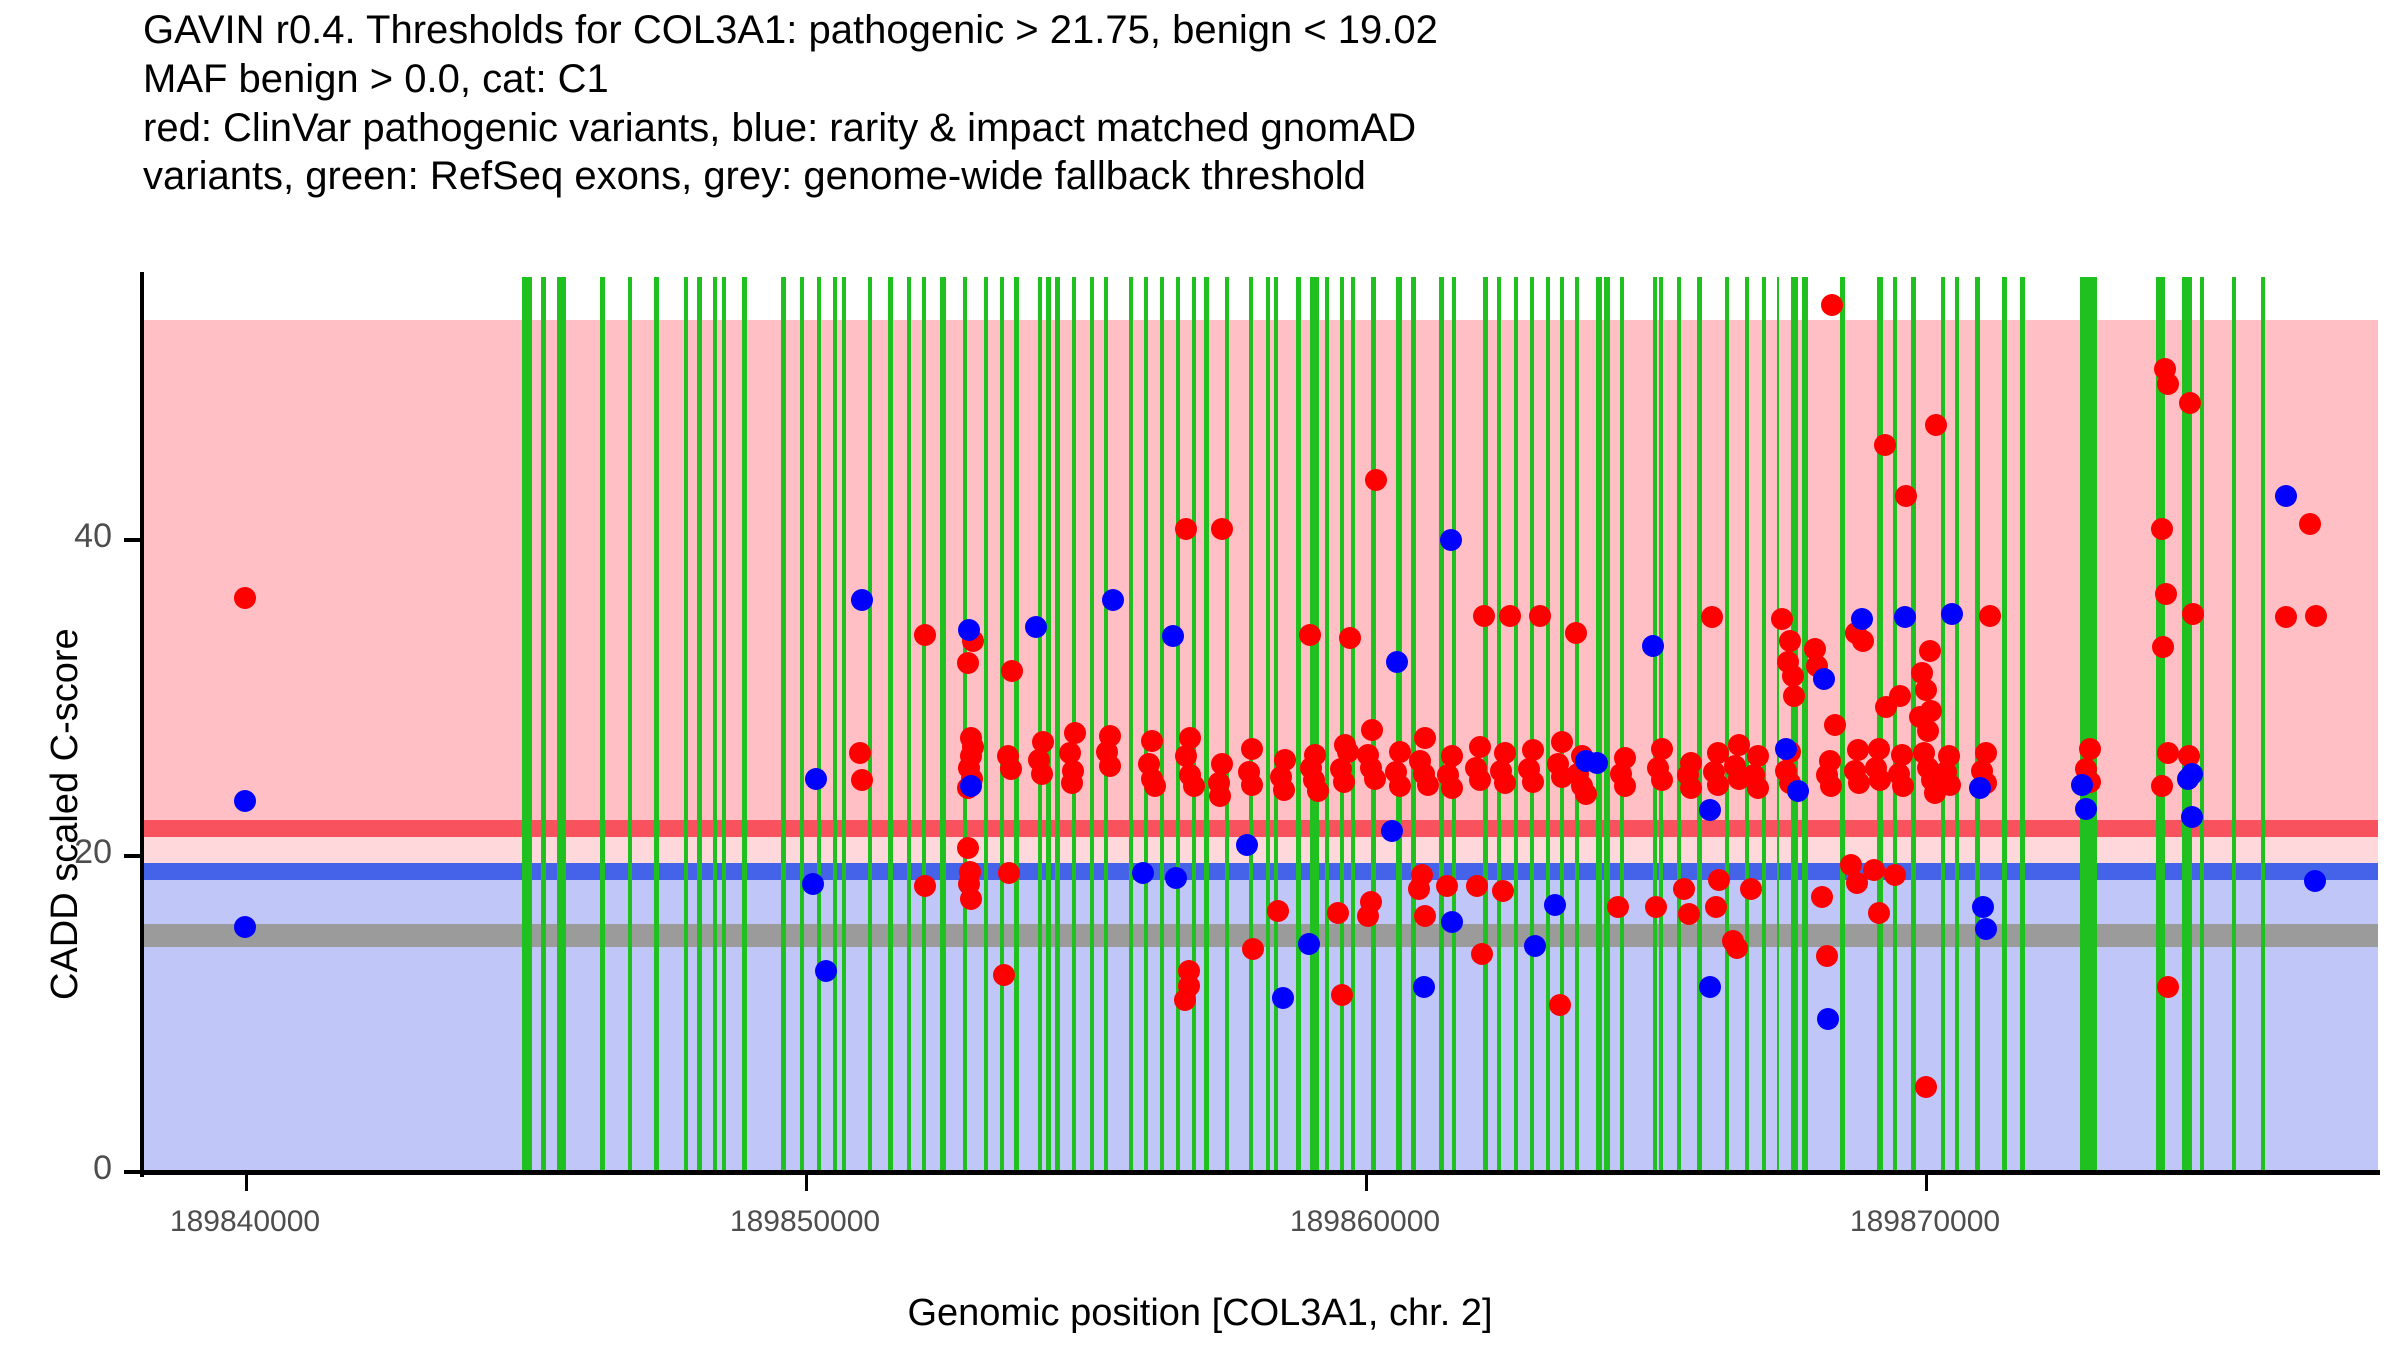 The image size is (2400, 1350). Describe the element at coordinates (245, 1221) in the screenshot. I see `x-tick-label: 189840000` at that location.